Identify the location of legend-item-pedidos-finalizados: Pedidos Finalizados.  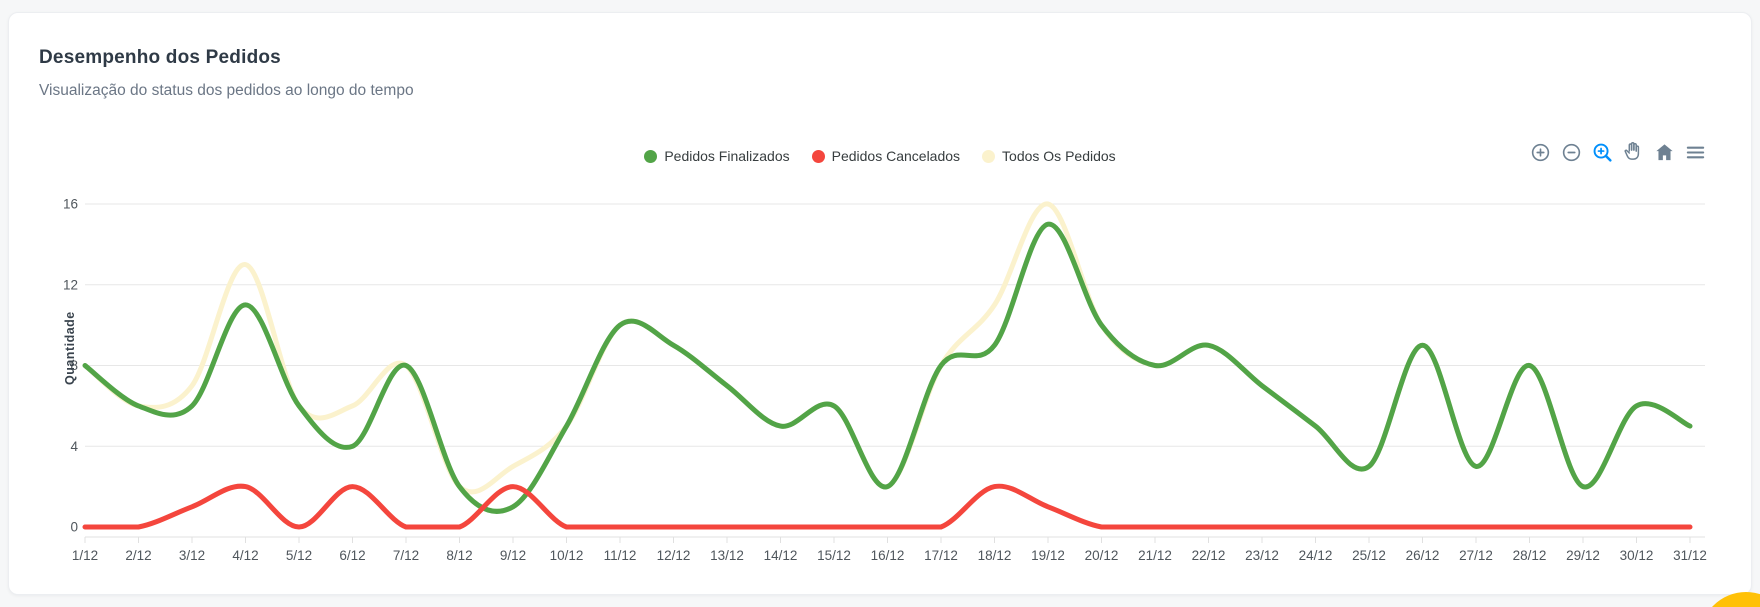
(717, 156).